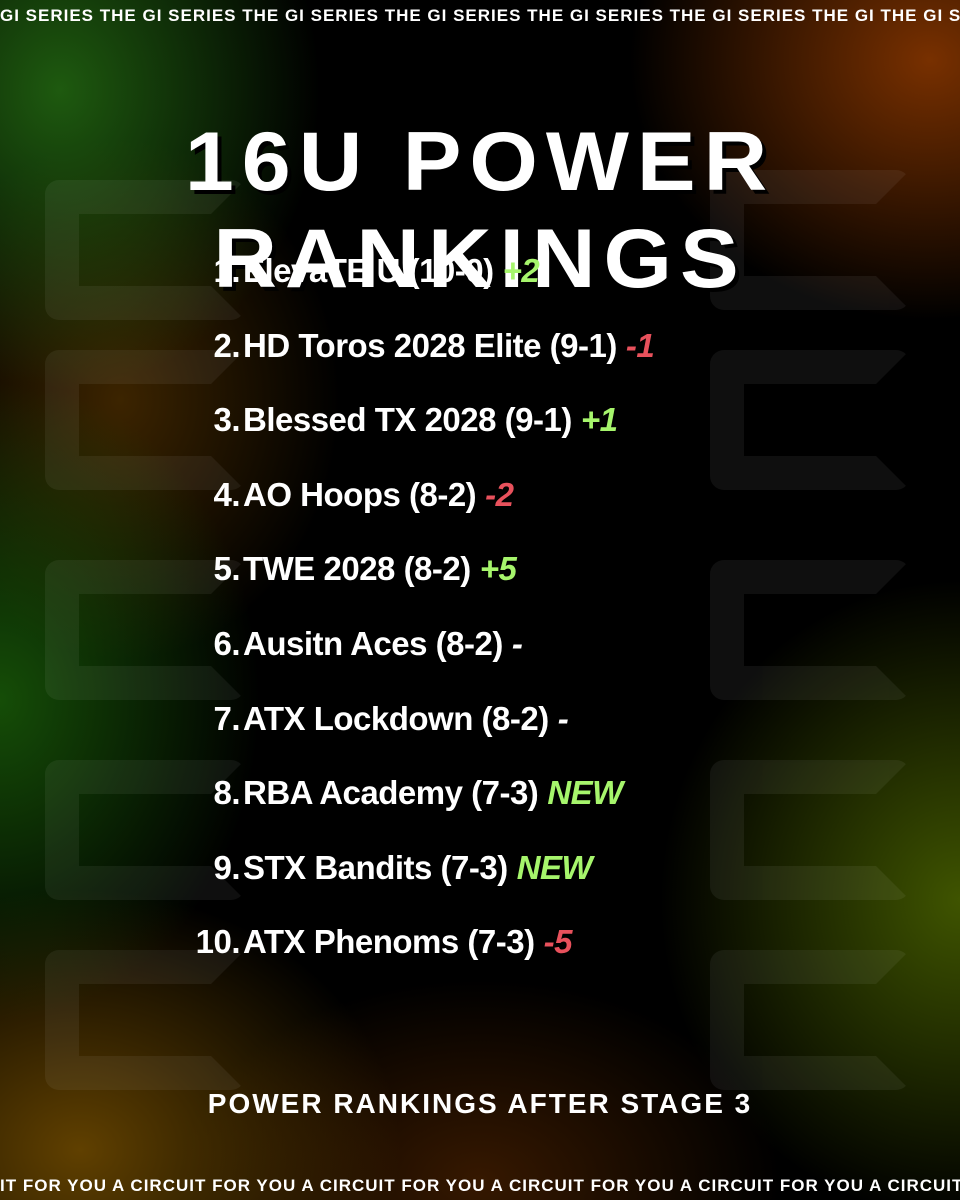 The height and width of the screenshot is (1200, 960). I want to click on team-entry: ElevaTE U (10-0) +2, so click(391, 271).